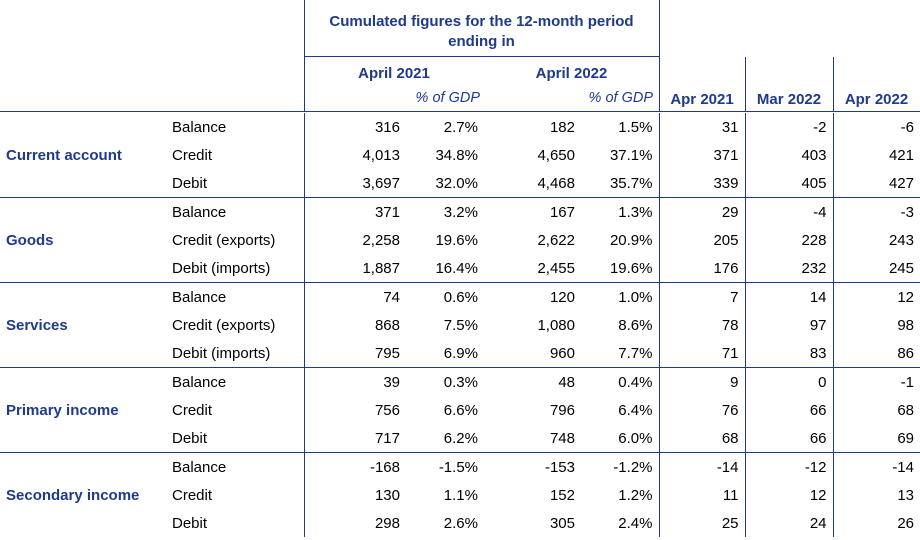  What do you see at coordinates (788, 183) in the screenshot?
I see `value-mar-2022: 405` at bounding box center [788, 183].